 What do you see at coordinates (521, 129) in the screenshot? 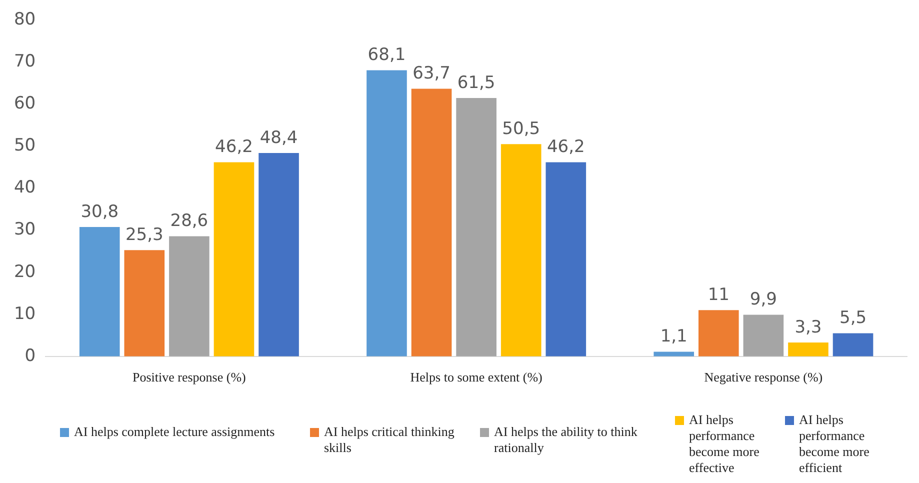
I see `data-label: 50,5` at bounding box center [521, 129].